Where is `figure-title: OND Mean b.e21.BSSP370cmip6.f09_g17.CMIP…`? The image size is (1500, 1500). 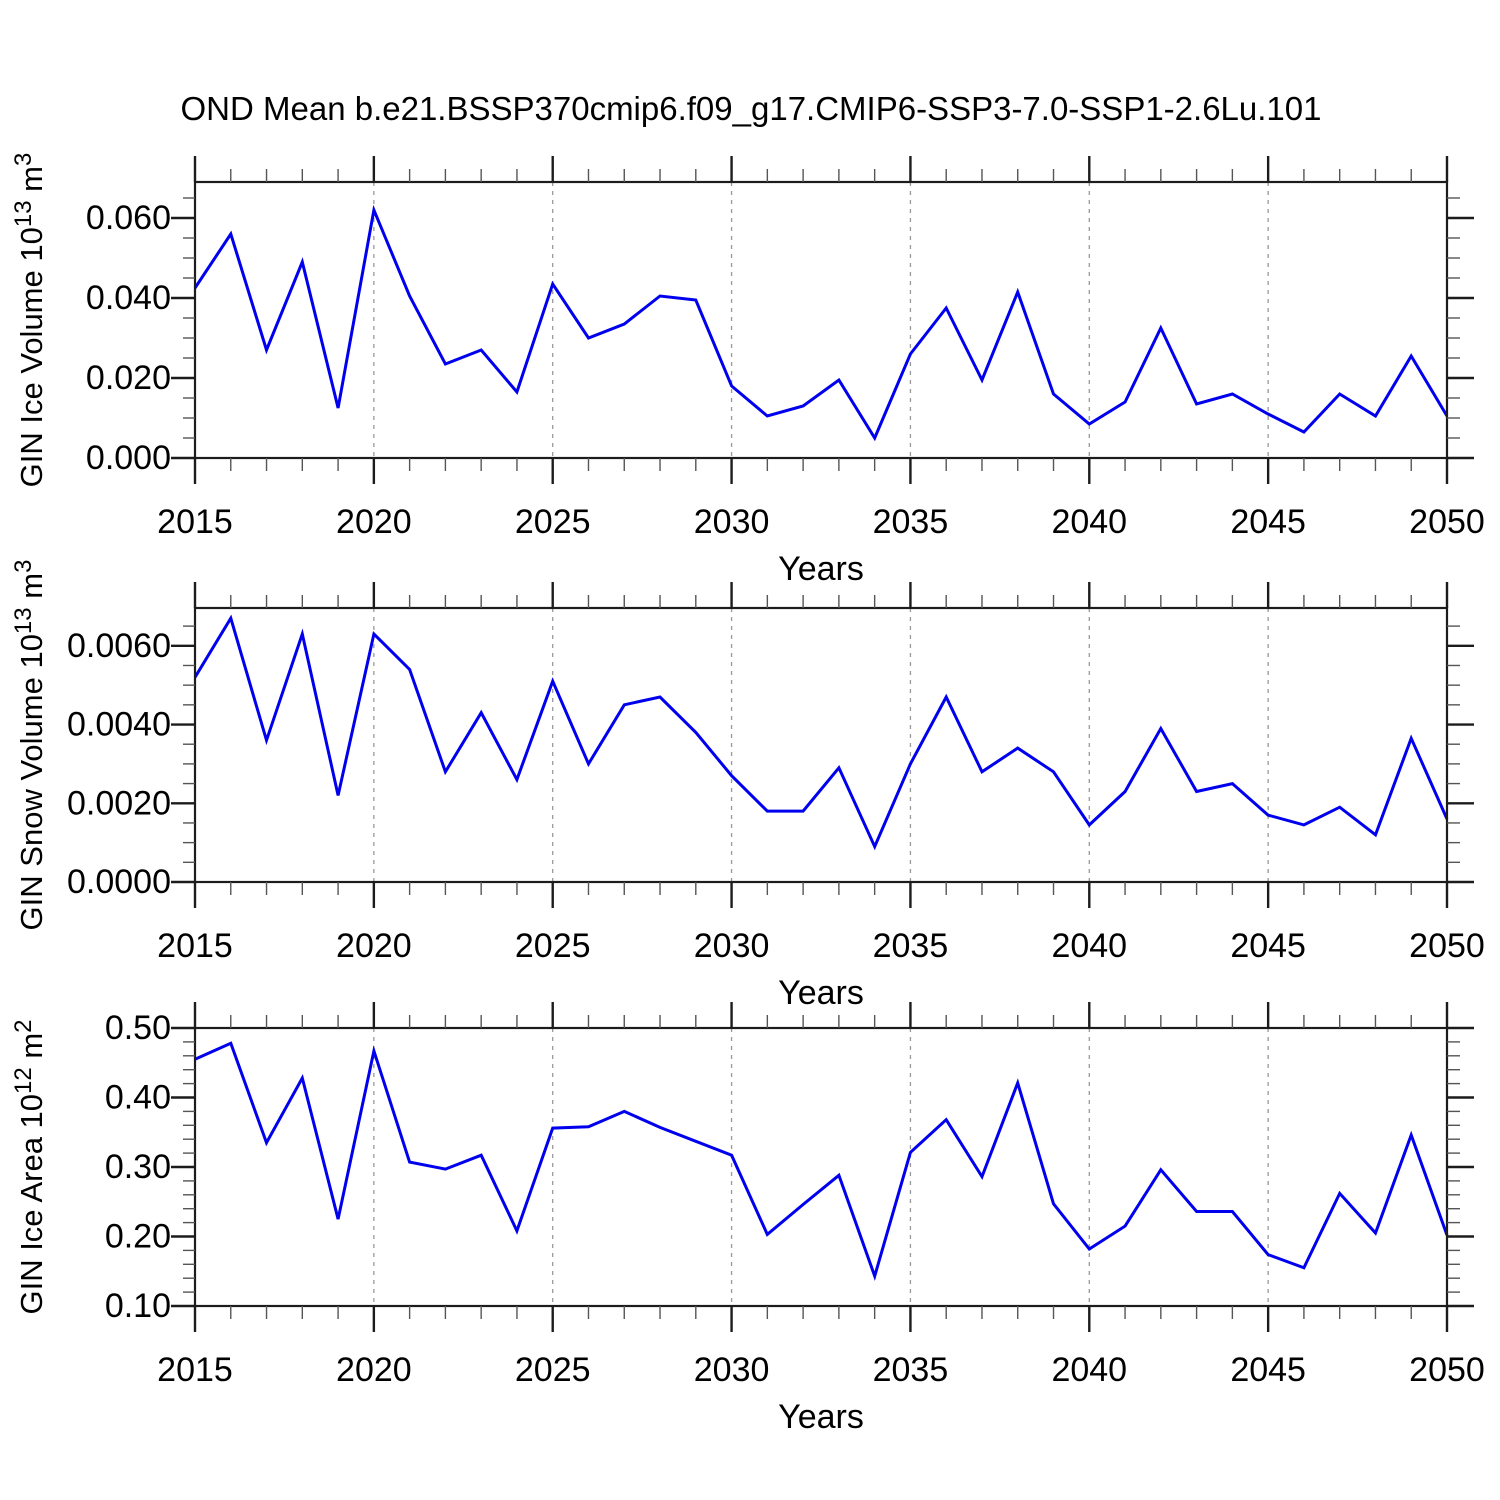 figure-title: OND Mean b.e21.BSSP370cmip6.f09_g17.CMIP… is located at coordinates (751, 108).